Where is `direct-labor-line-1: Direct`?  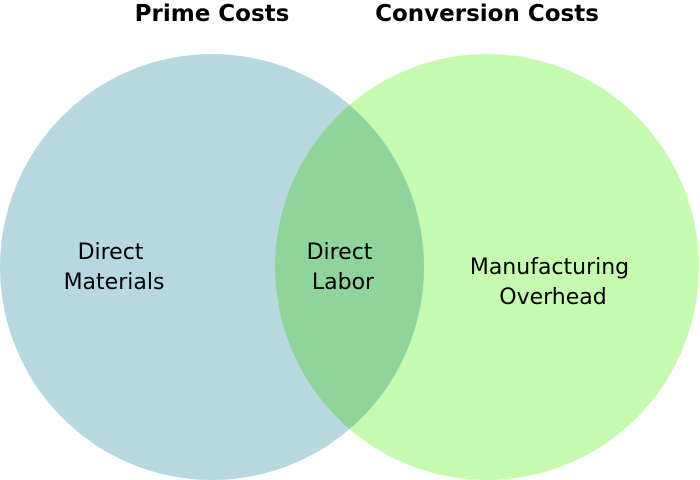 direct-labor-line-1: Direct is located at coordinates (340, 252).